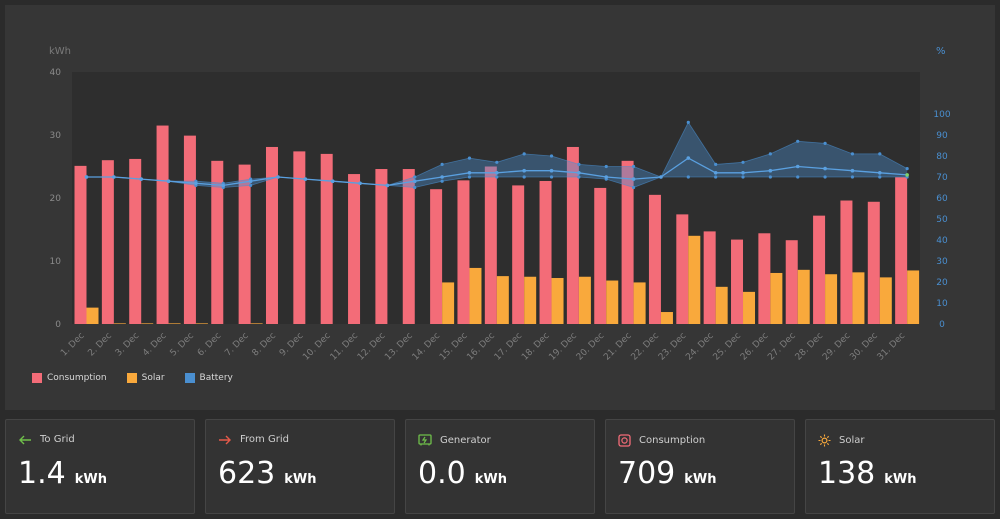 The height and width of the screenshot is (519, 1000). What do you see at coordinates (208, 378) in the screenshot?
I see `legend-item-battery: Battery` at bounding box center [208, 378].